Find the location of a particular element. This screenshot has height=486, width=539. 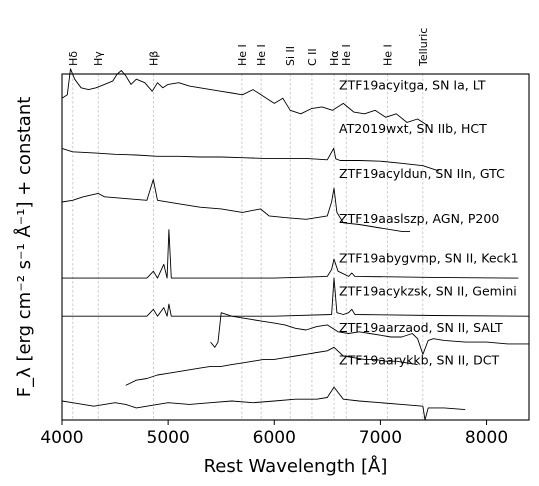

spectrum-label: ZTF19acyldun, SN IIn, GTC is located at coordinates (422, 173).